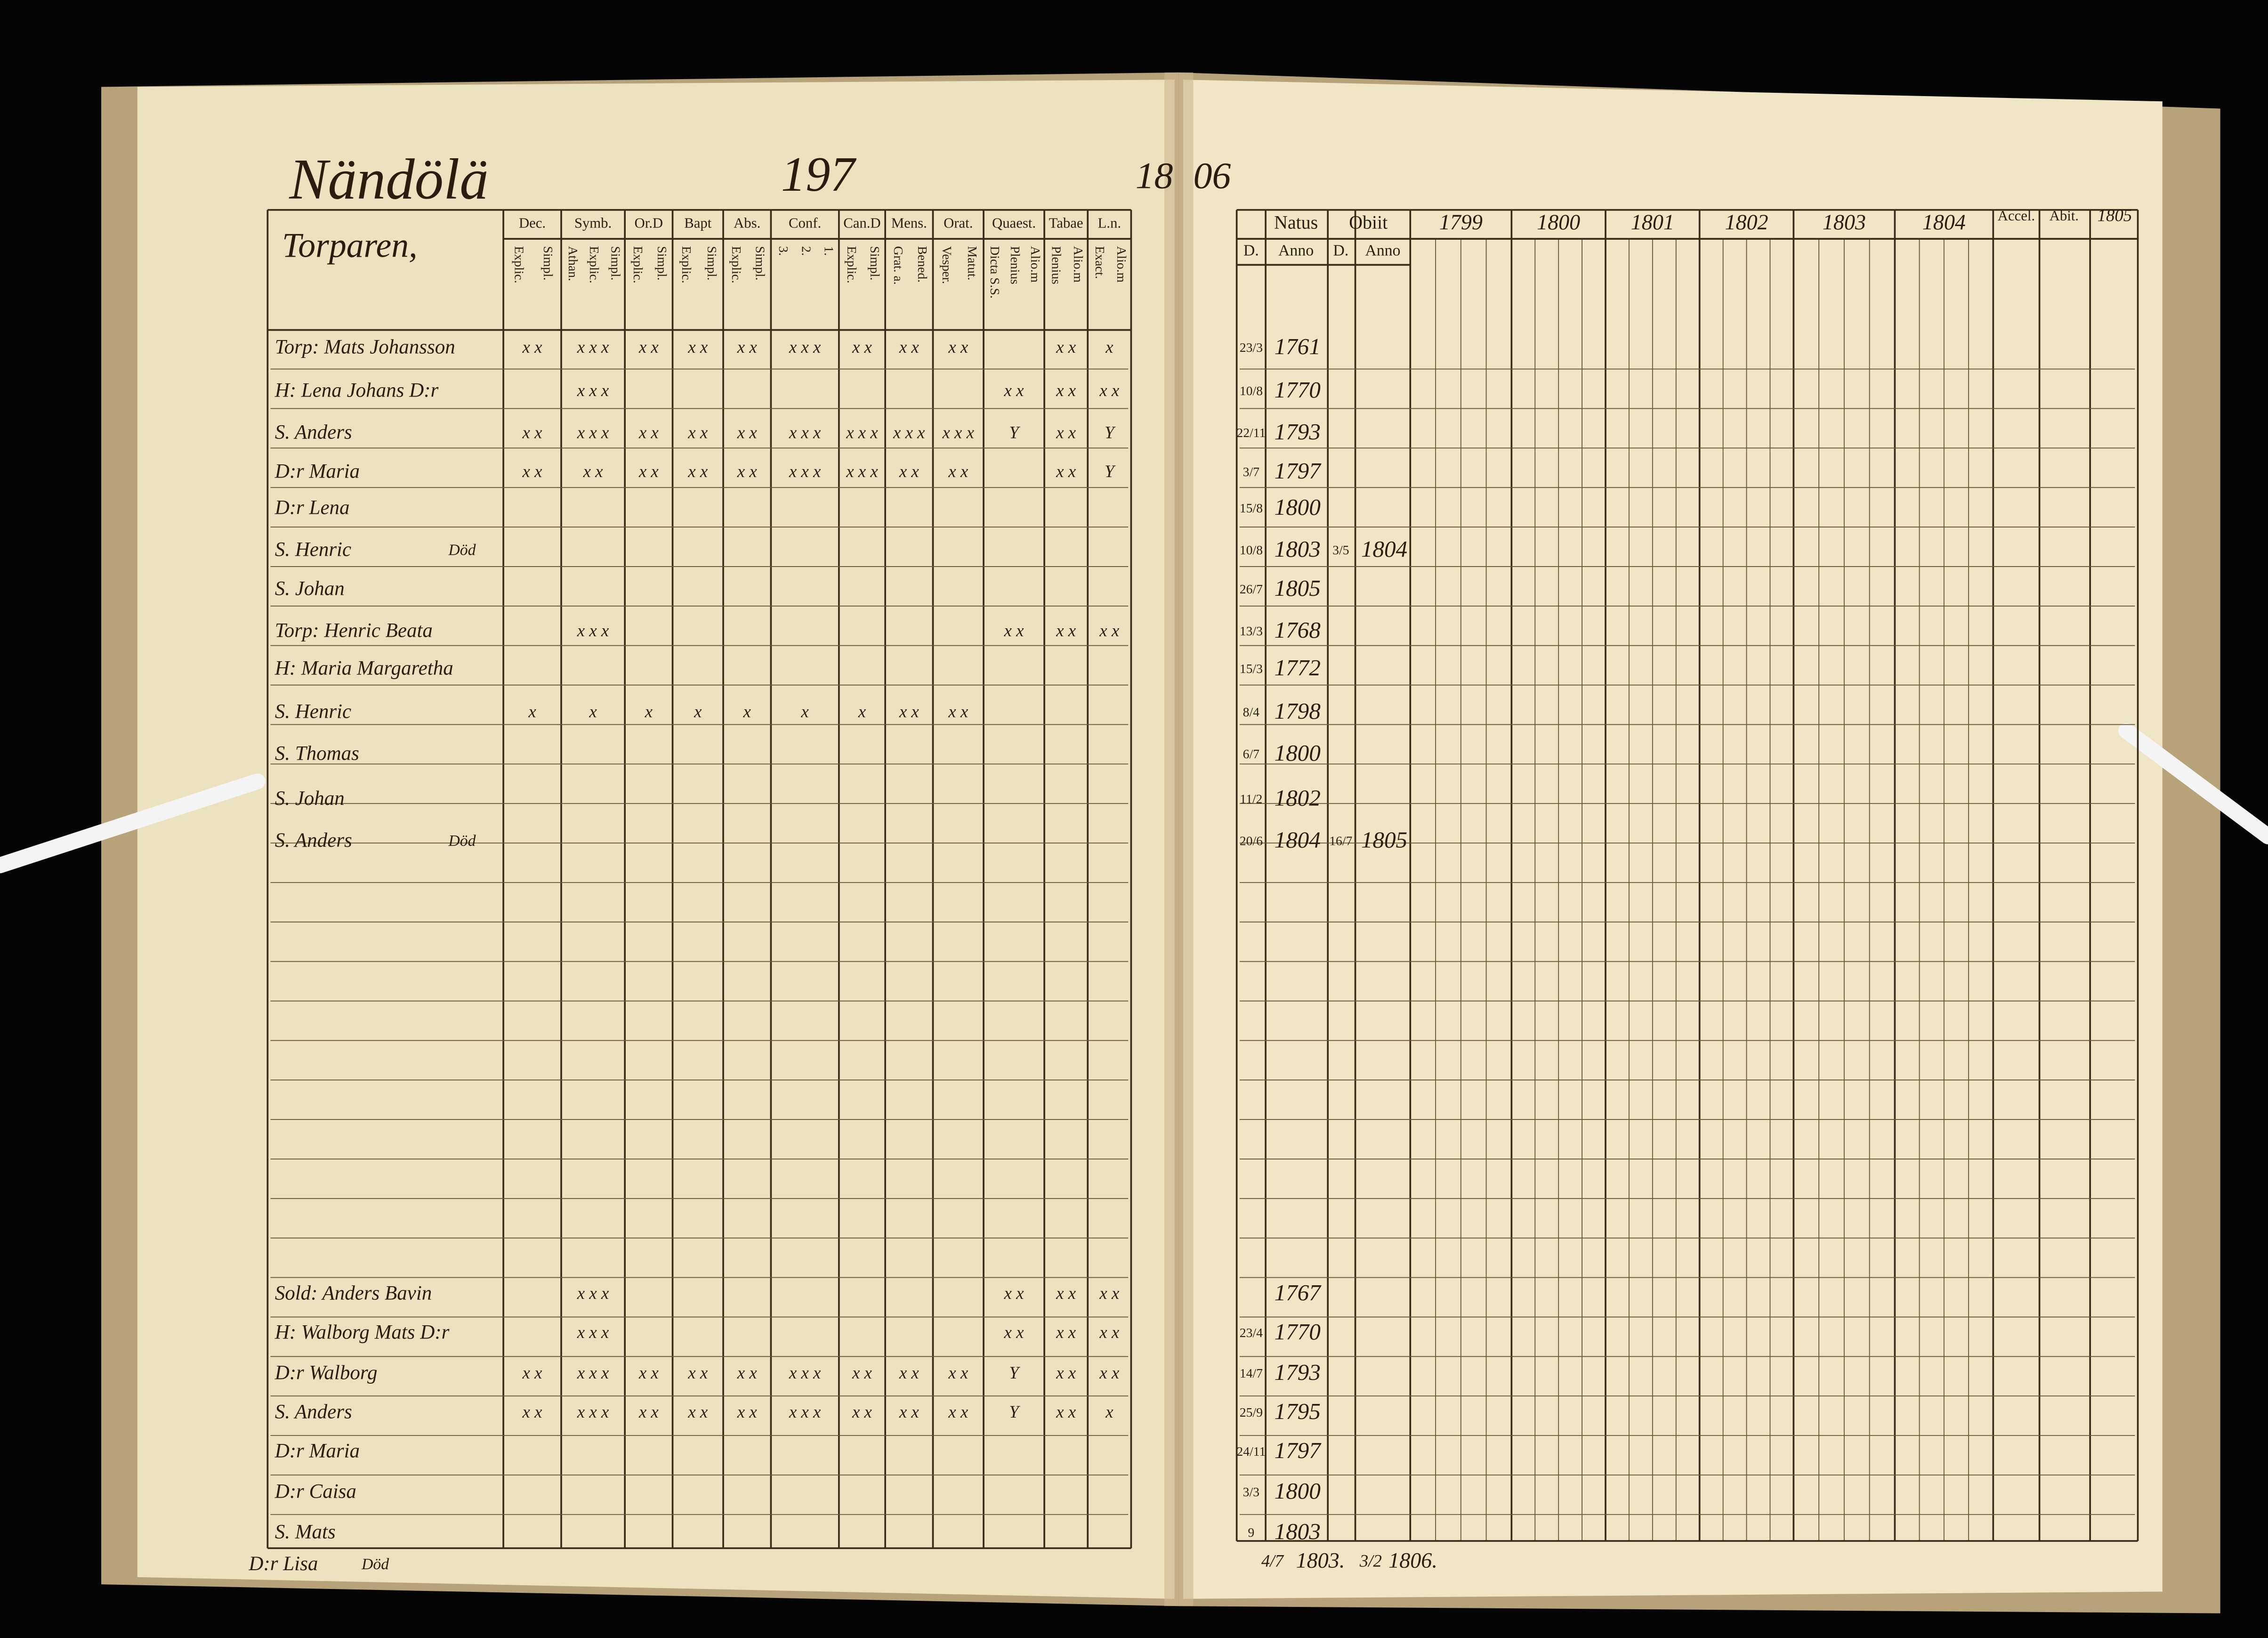  I want to click on birth-day: 11/2, so click(1251, 798).